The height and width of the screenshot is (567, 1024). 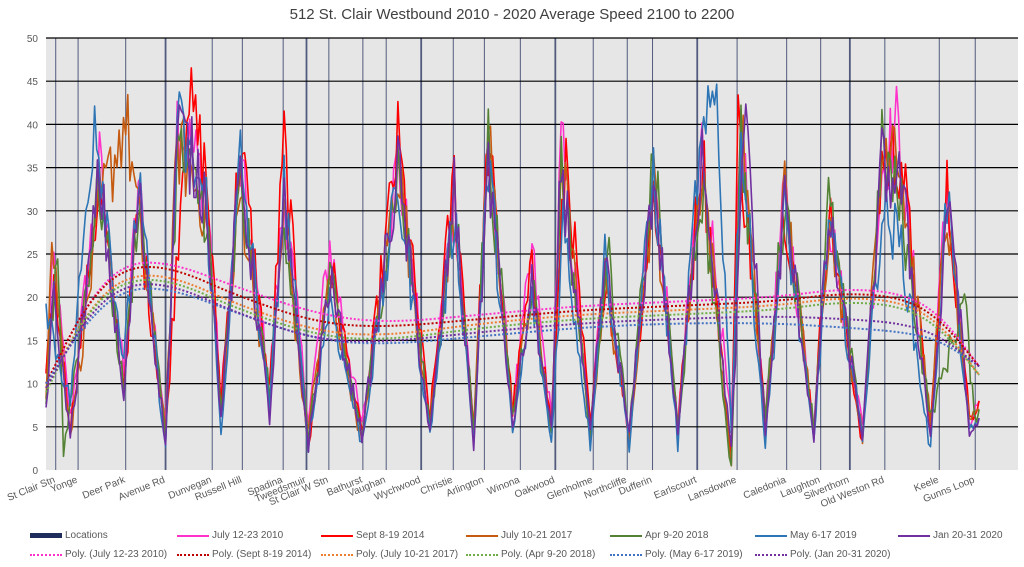 What do you see at coordinates (86, 535) in the screenshot?
I see `legend-label: Locations` at bounding box center [86, 535].